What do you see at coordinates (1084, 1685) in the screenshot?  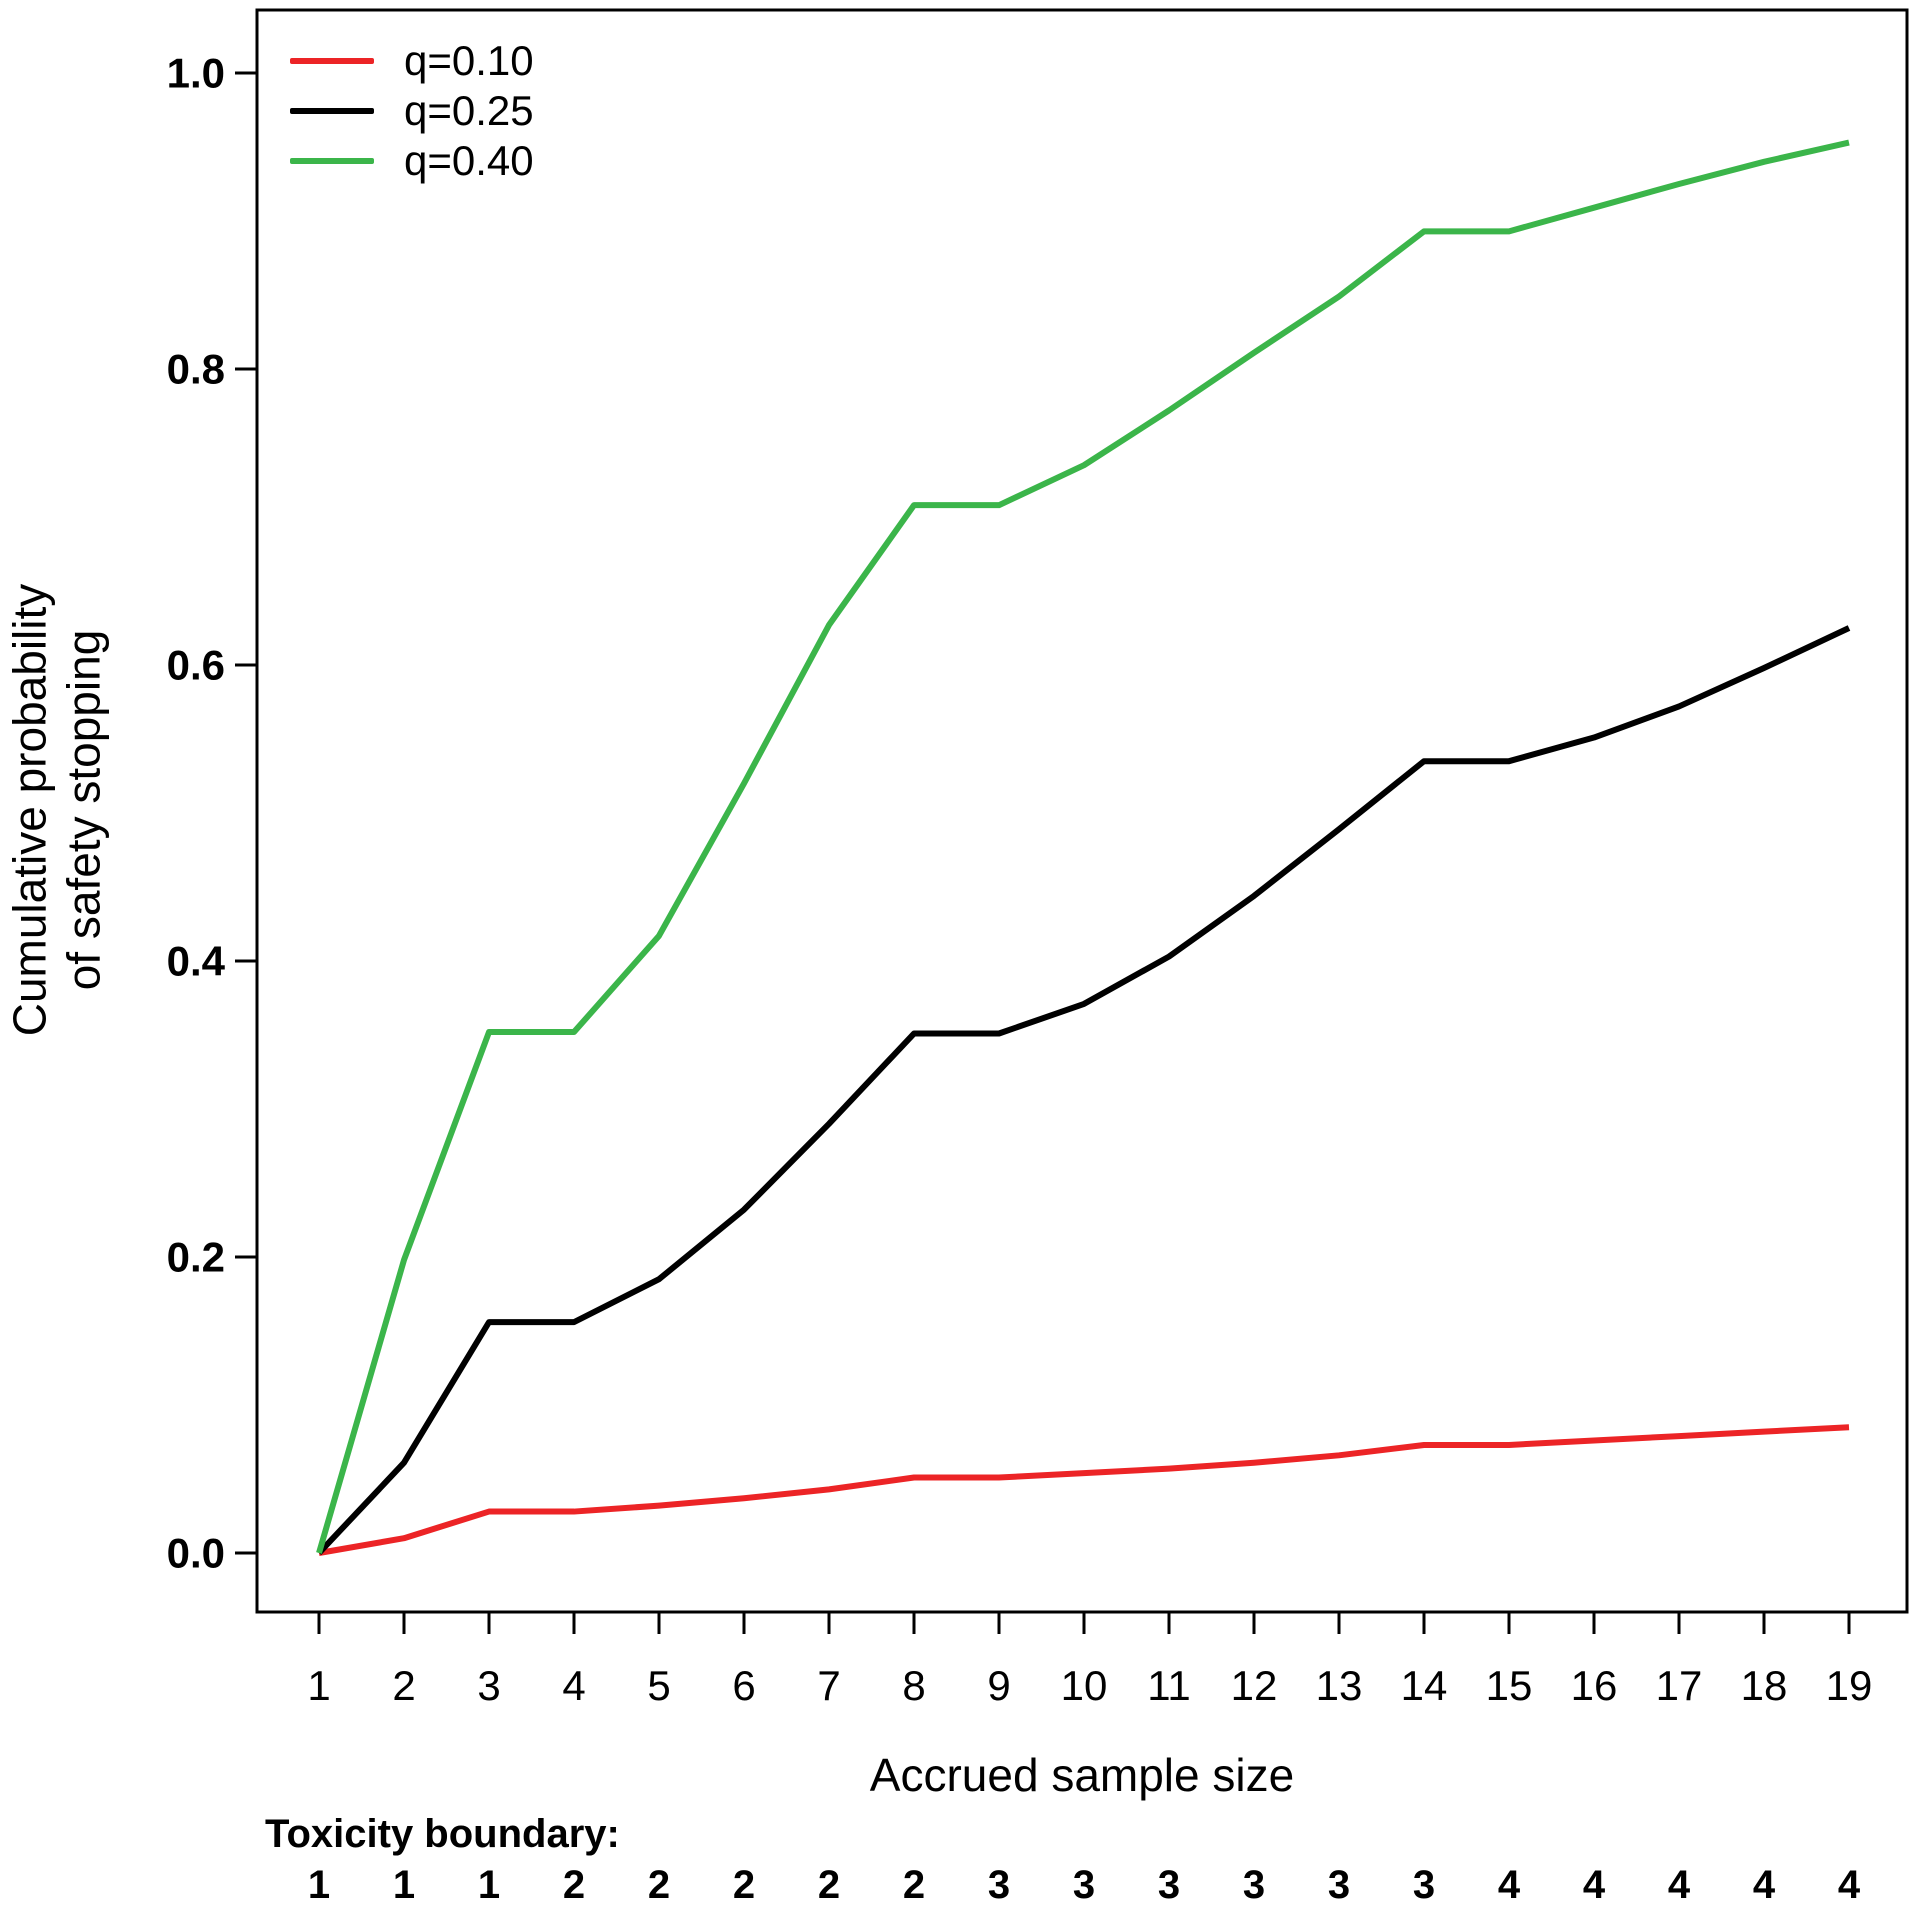 I see `x-tick-label: 10` at bounding box center [1084, 1685].